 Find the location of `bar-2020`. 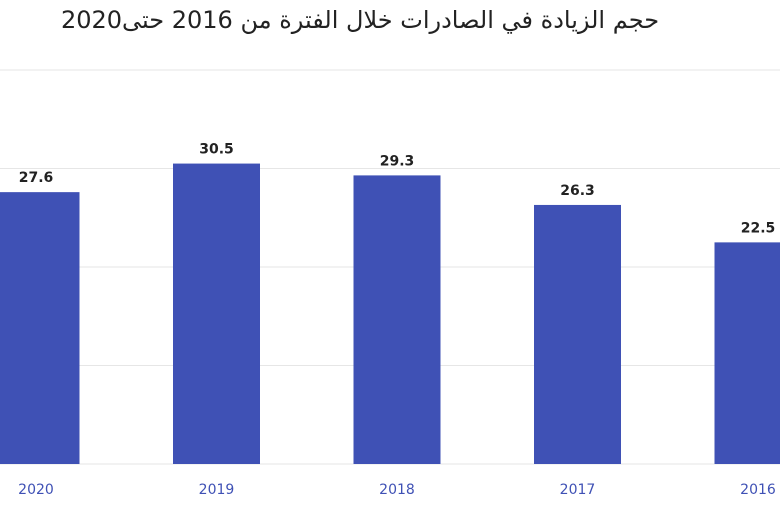

bar-2020 is located at coordinates (40, 328).